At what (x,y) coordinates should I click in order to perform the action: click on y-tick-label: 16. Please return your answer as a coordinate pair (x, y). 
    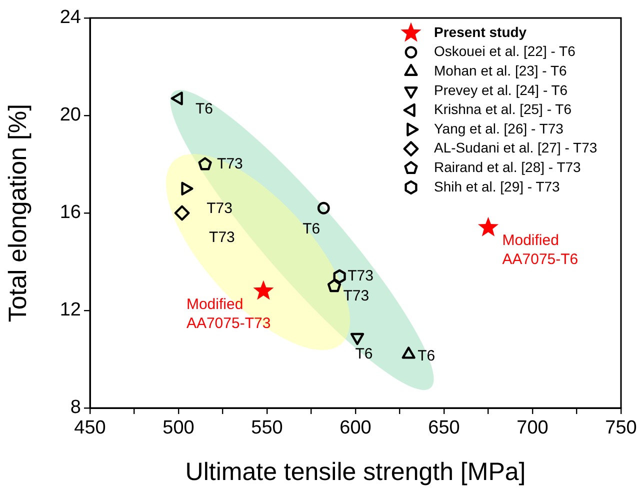
    Looking at the image, I should click on (70, 213).